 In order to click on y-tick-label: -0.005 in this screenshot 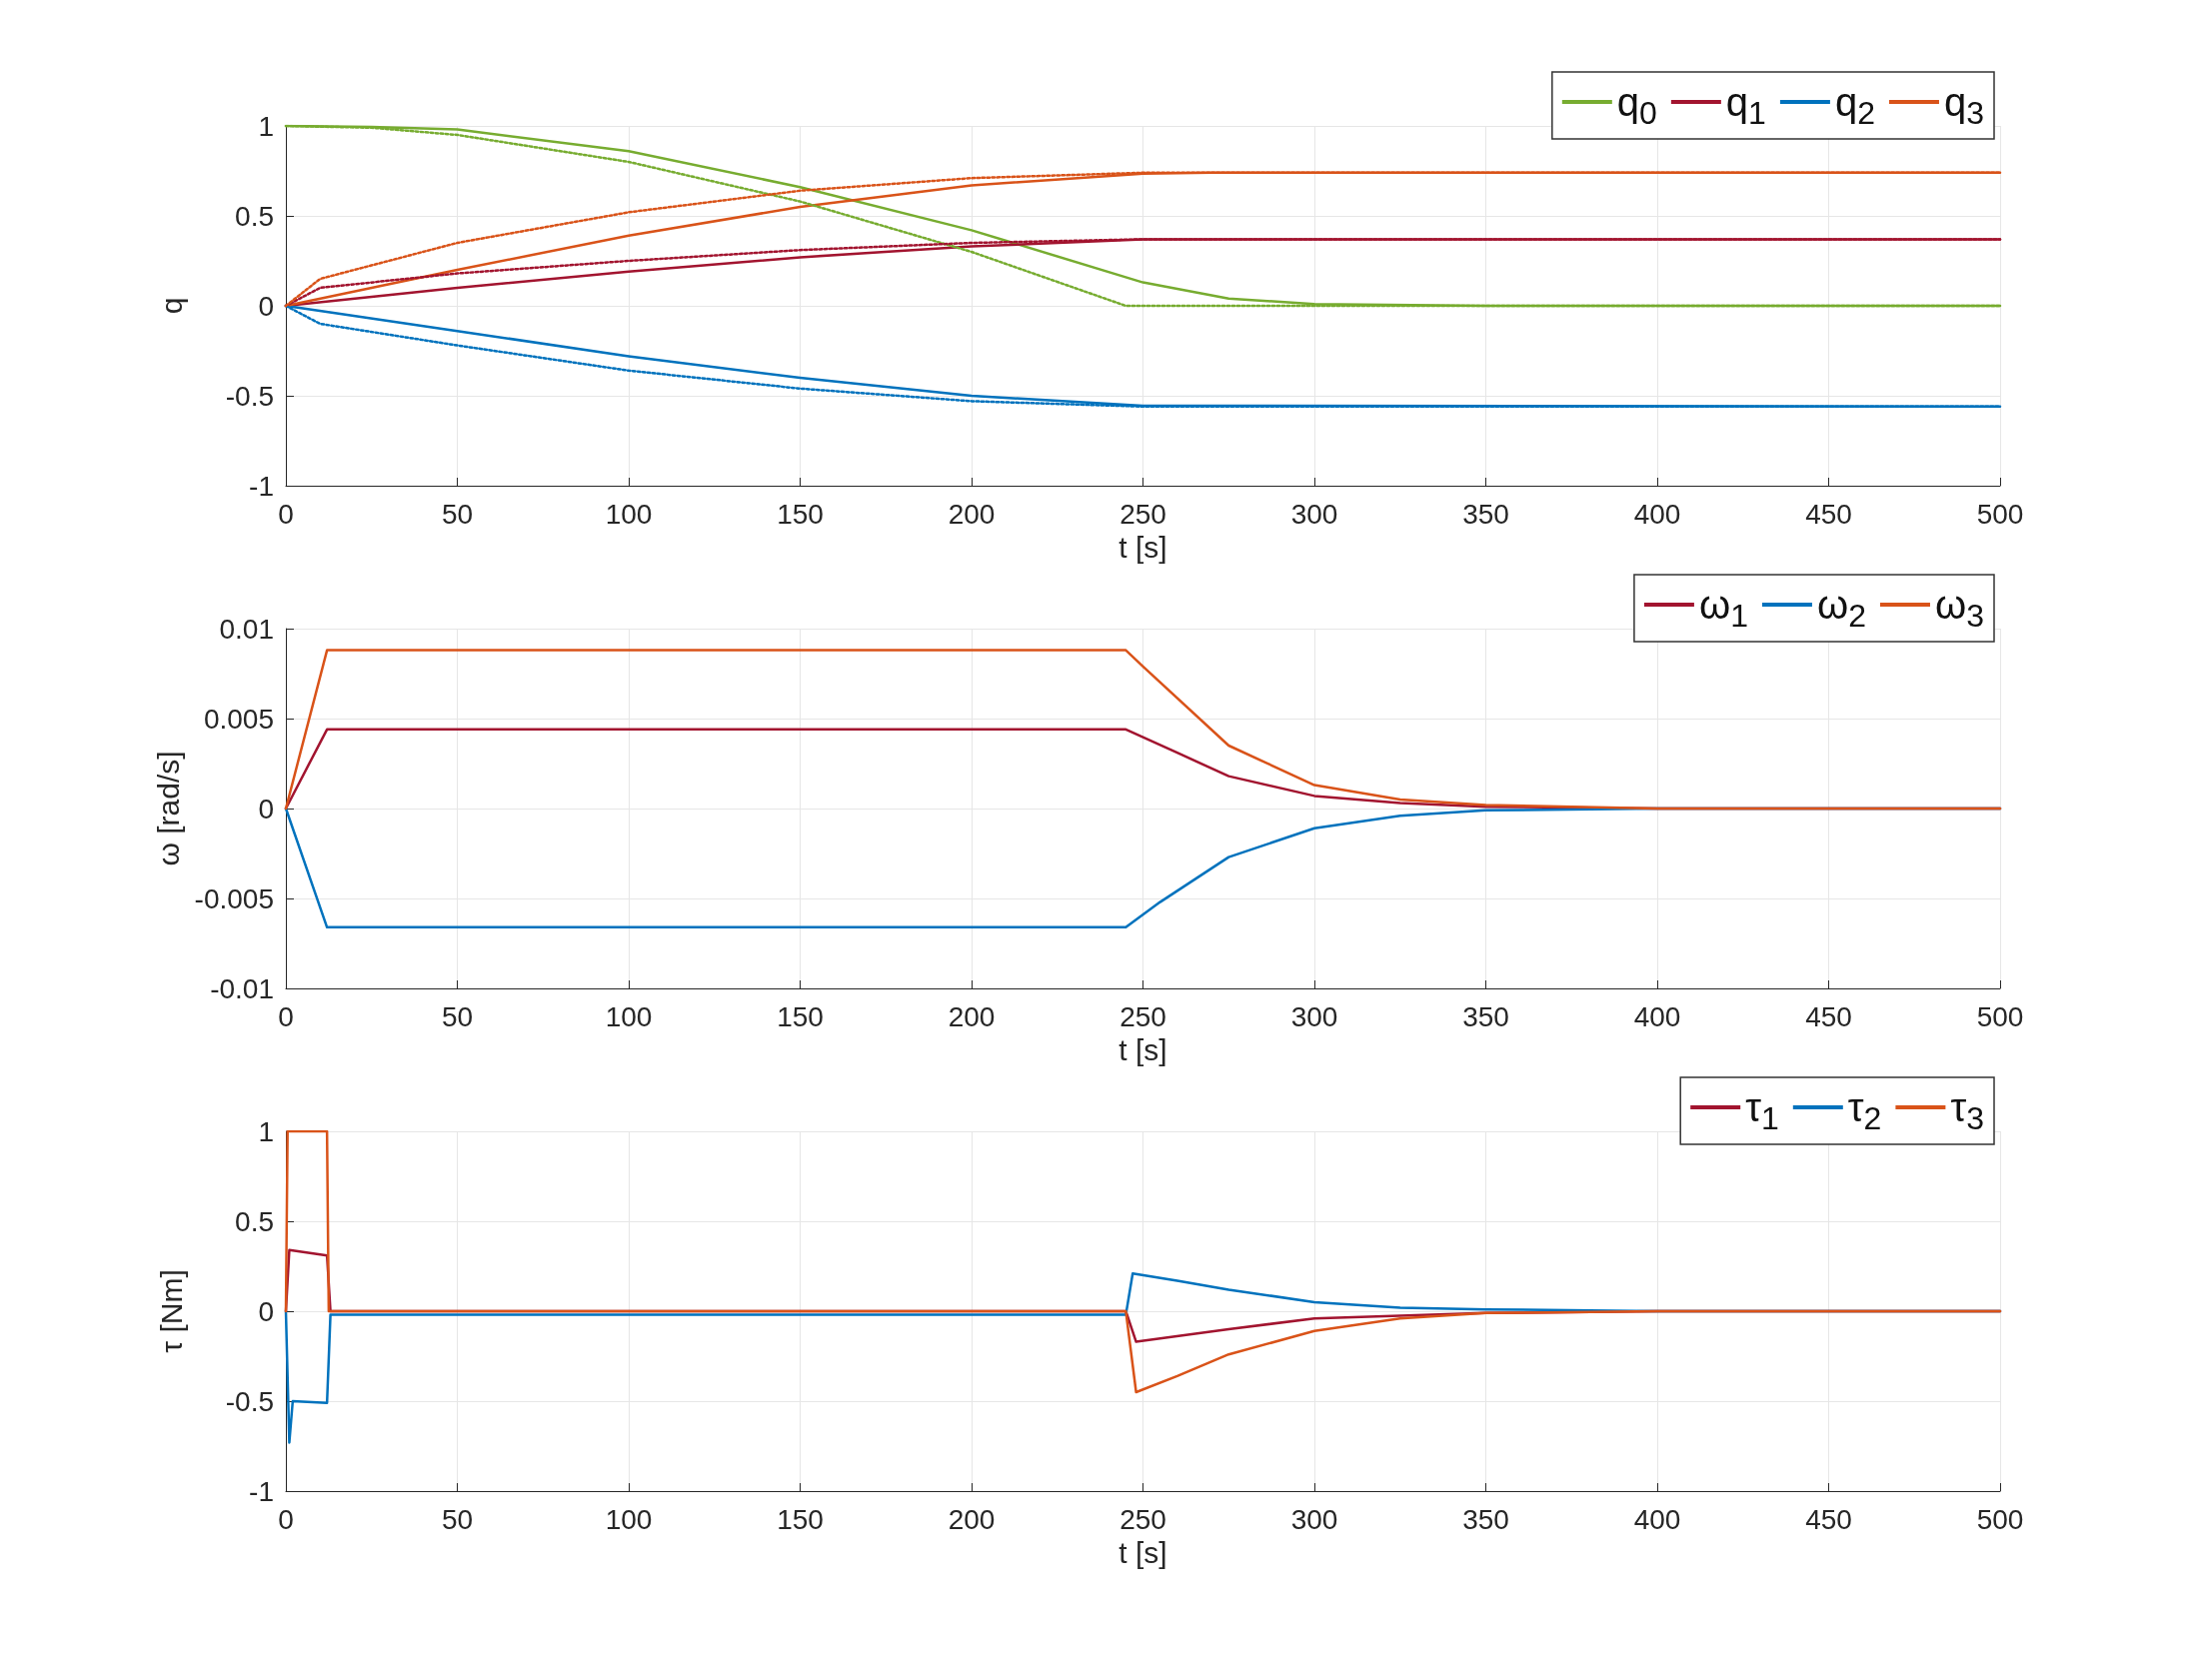, I will do `click(234, 898)`.